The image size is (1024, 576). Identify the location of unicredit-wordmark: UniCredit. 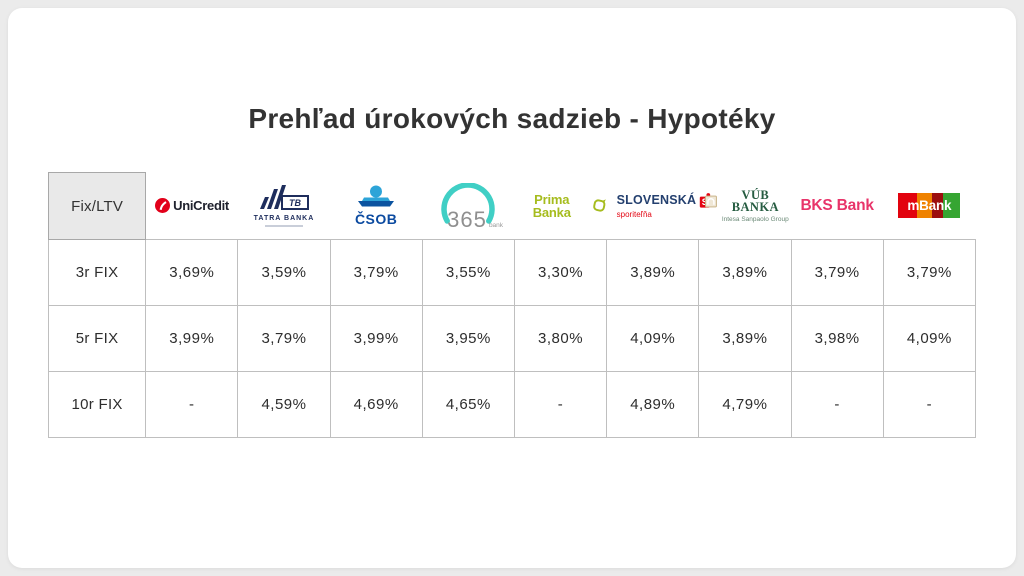
(201, 206).